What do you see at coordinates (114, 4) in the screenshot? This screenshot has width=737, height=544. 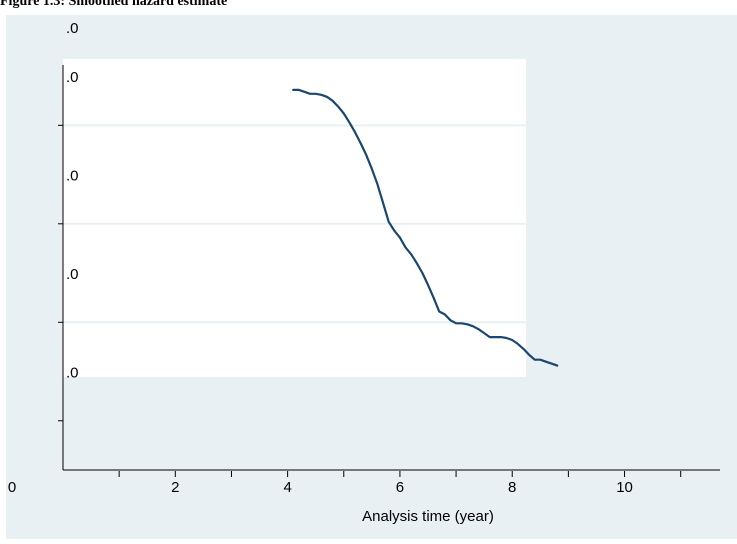 I see `figure-caption: Figure 1.3: Smoothed hazard estimate` at bounding box center [114, 4].